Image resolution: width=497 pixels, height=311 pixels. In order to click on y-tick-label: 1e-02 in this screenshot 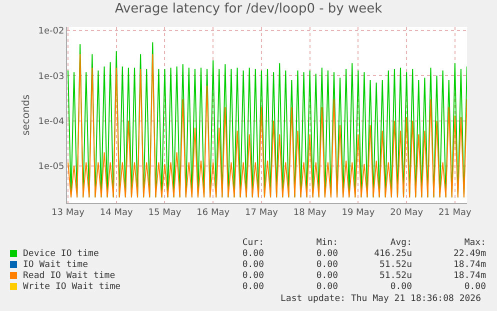, I will do `click(51, 31)`.